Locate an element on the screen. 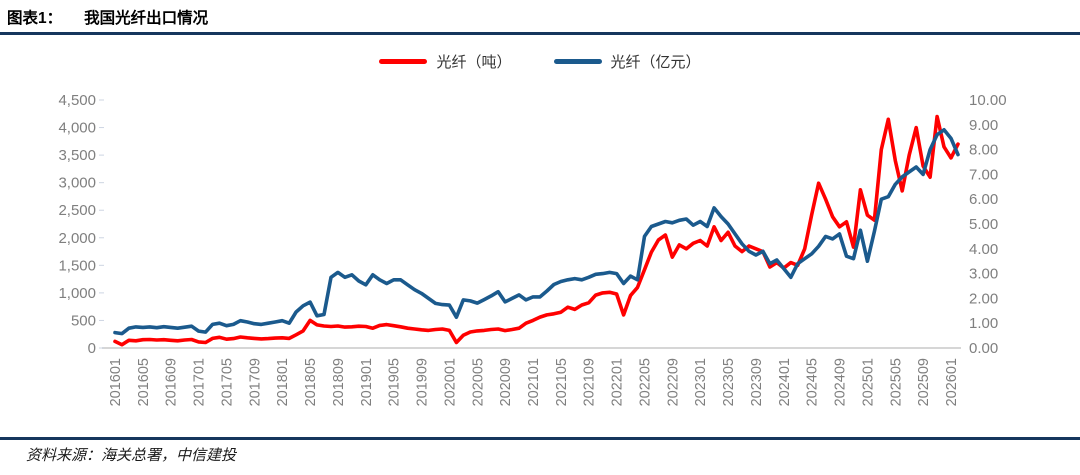  y-left-tick-label: 1,500 is located at coordinates (77, 265).